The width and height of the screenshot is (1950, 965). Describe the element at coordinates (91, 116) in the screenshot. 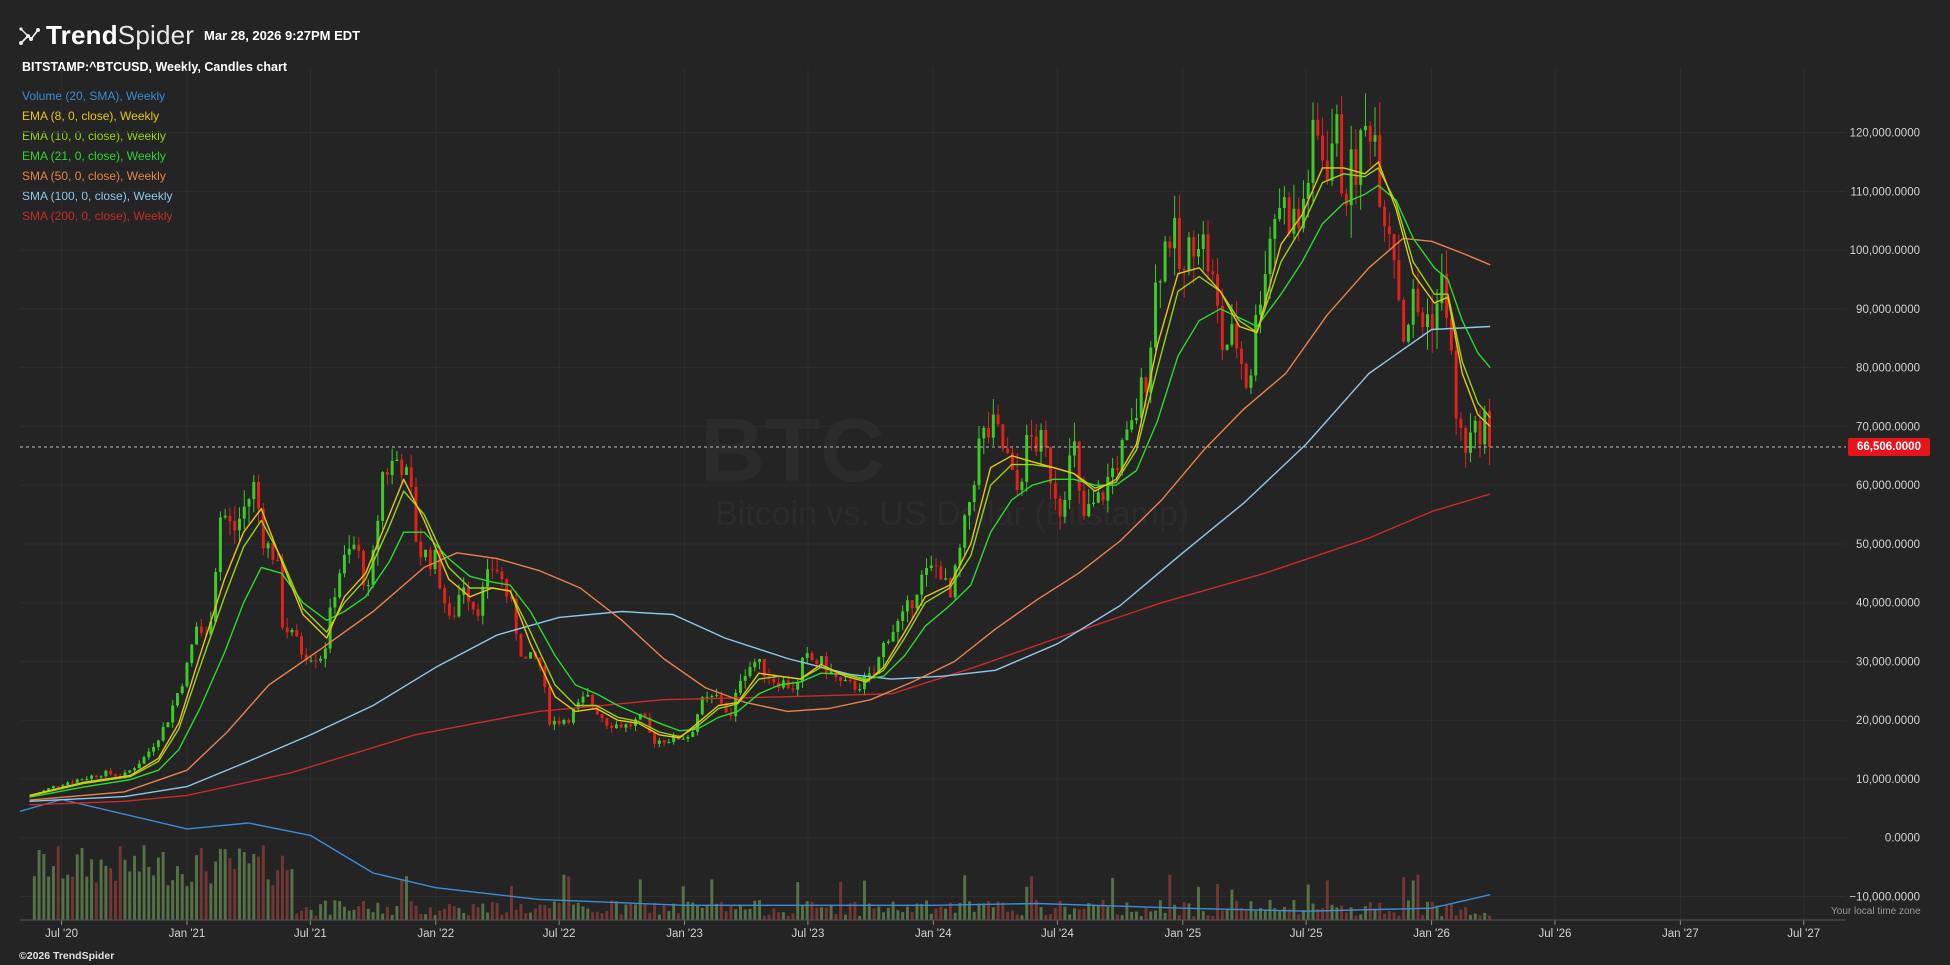

I see `legend-ema8: EMA (8, 0, close), Weekly` at that location.